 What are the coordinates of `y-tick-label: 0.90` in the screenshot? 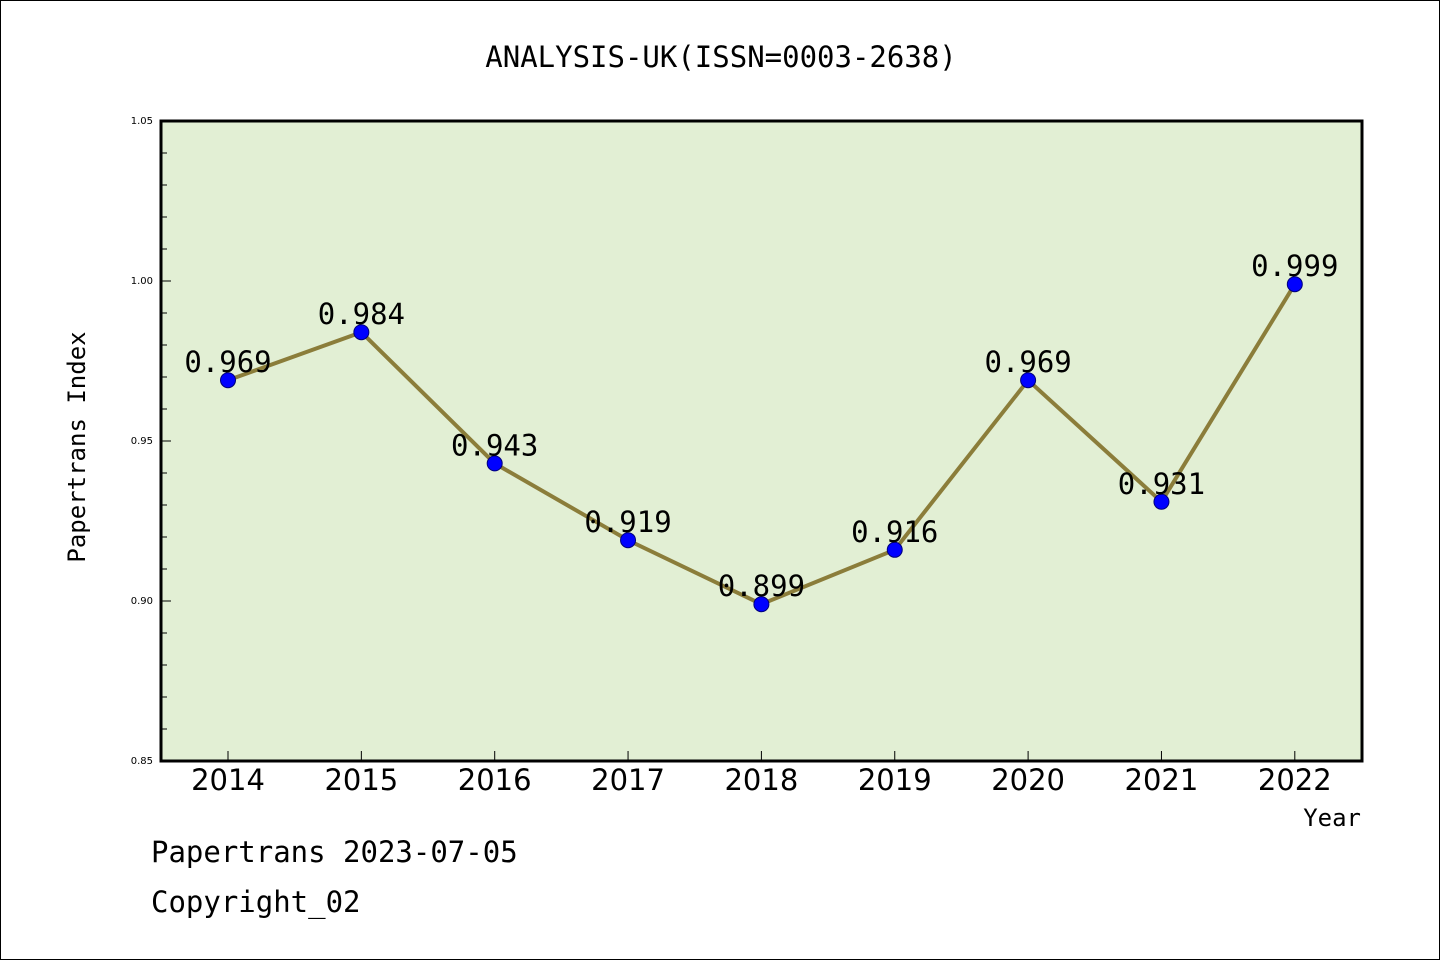 It's located at (142, 601).